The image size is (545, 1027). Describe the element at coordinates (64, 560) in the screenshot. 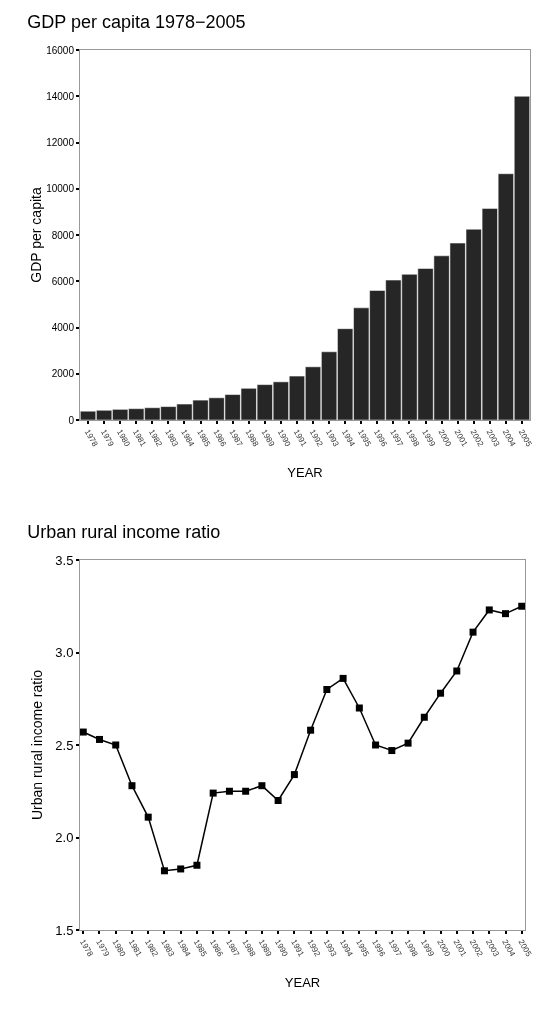

I see `y-tick-label: 3.5` at that location.